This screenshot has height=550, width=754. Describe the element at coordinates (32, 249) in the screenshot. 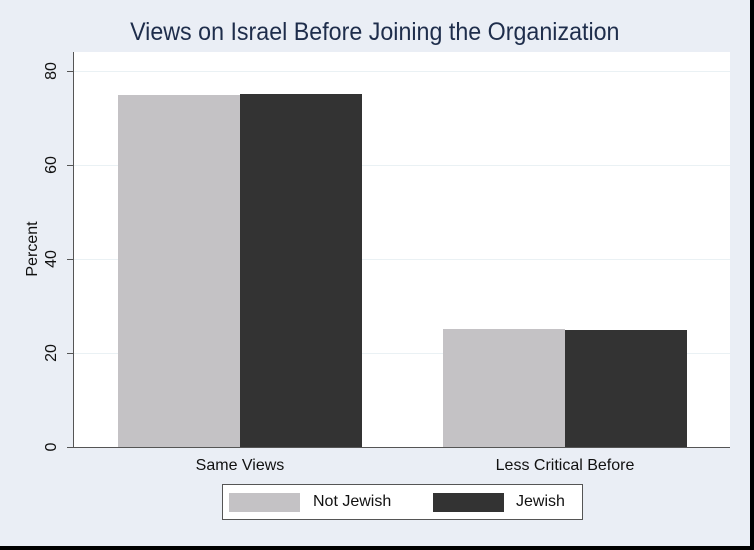

I see `y-axis-title: Percent` at that location.